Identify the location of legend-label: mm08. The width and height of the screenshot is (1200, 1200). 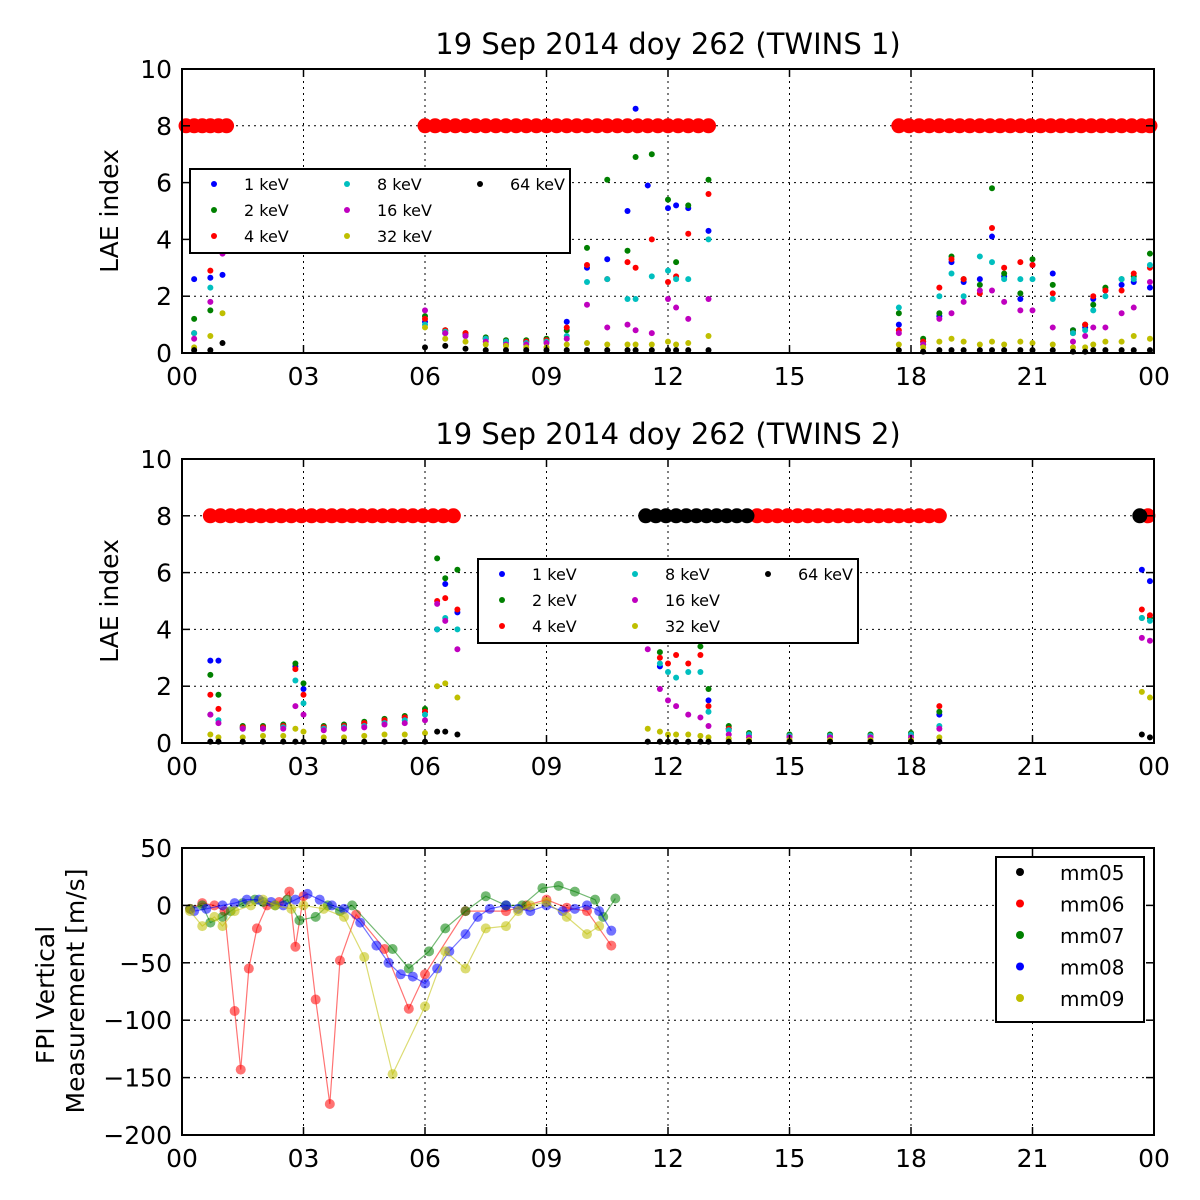
(1092, 968).